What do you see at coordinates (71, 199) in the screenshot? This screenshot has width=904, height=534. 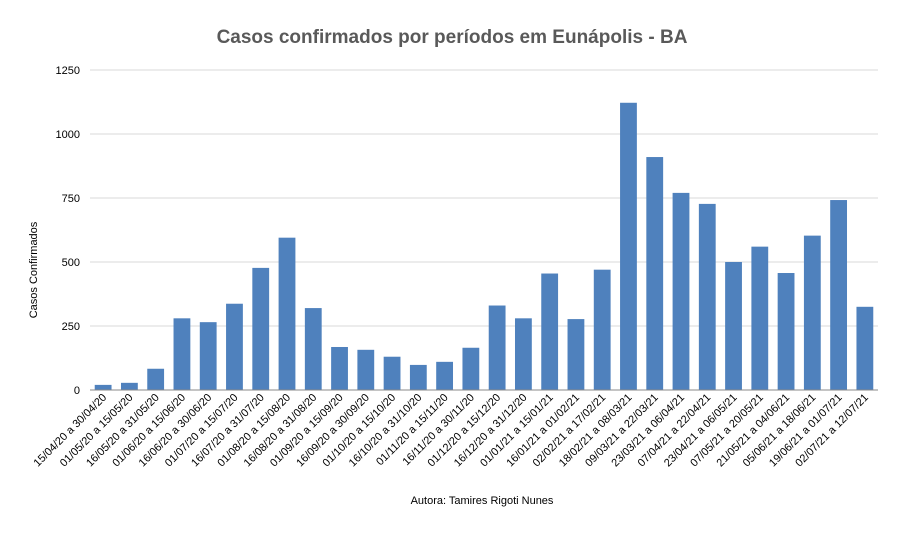 I see `y-tick-label: 750` at bounding box center [71, 199].